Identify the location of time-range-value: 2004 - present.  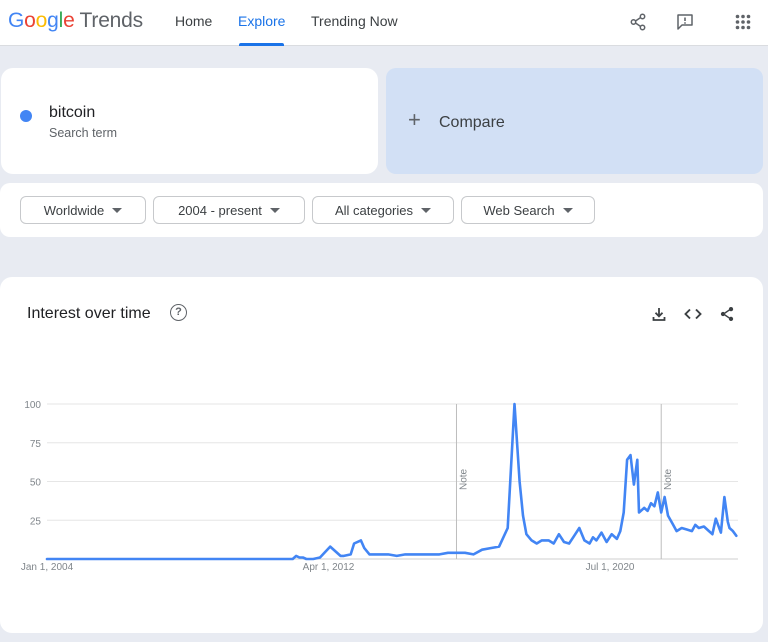
(220, 210).